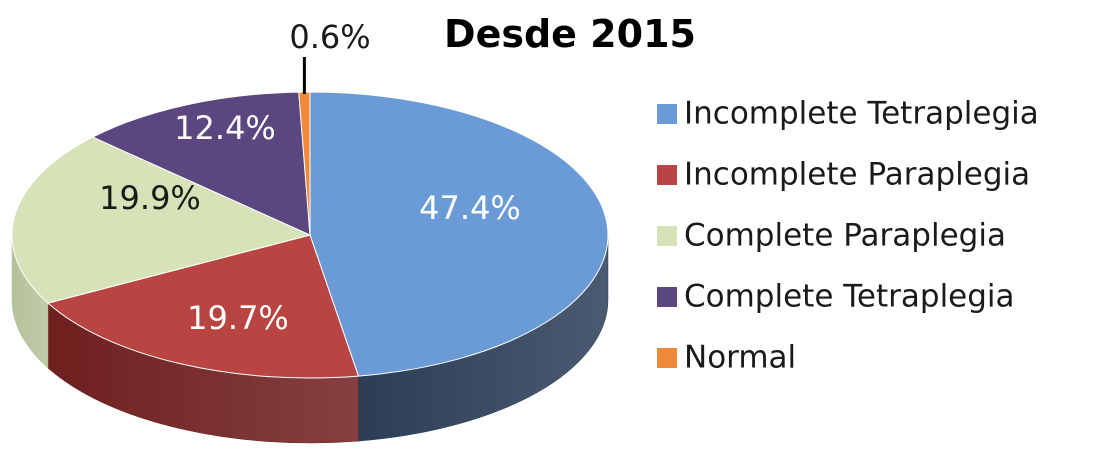 Image resolution: width=1099 pixels, height=462 pixels. I want to click on slice-label-3: 12.4%, so click(225, 128).